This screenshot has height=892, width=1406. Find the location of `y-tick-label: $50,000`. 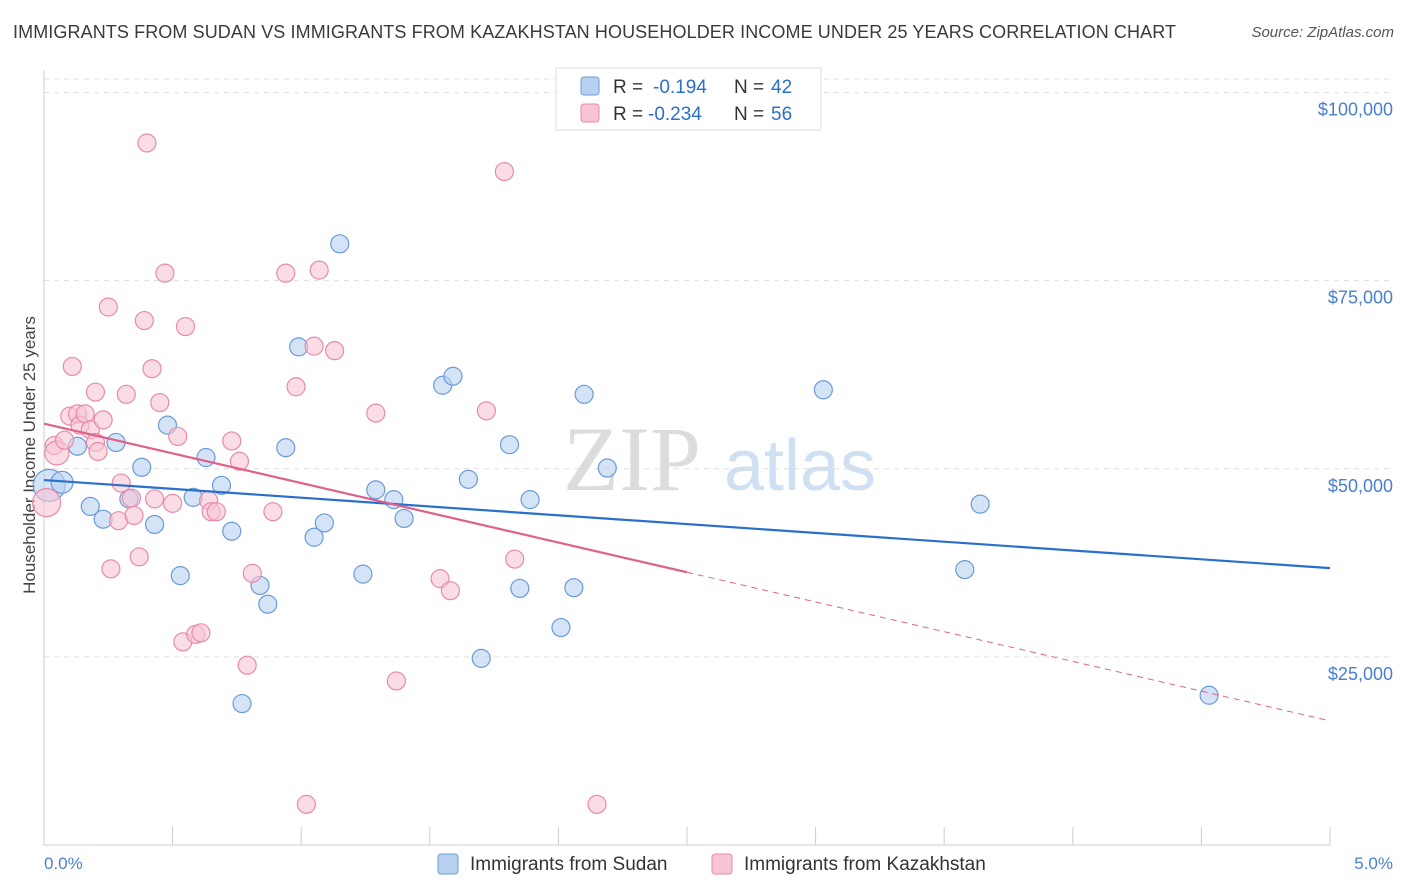

y-tick-label: $50,000 is located at coordinates (1360, 486).